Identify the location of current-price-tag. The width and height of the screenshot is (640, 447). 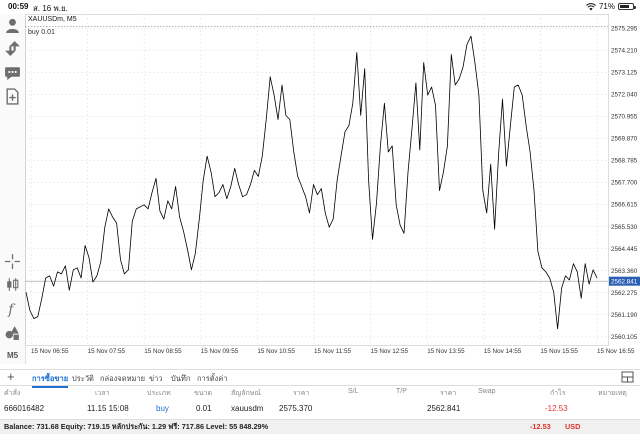
(624, 281).